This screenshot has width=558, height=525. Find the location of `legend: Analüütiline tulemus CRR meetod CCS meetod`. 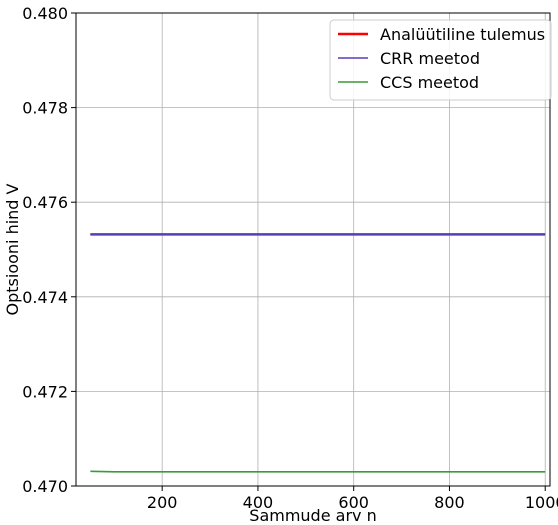

legend: Analüütiline tulemus CRR meetod CCS meetod is located at coordinates (440, 60).